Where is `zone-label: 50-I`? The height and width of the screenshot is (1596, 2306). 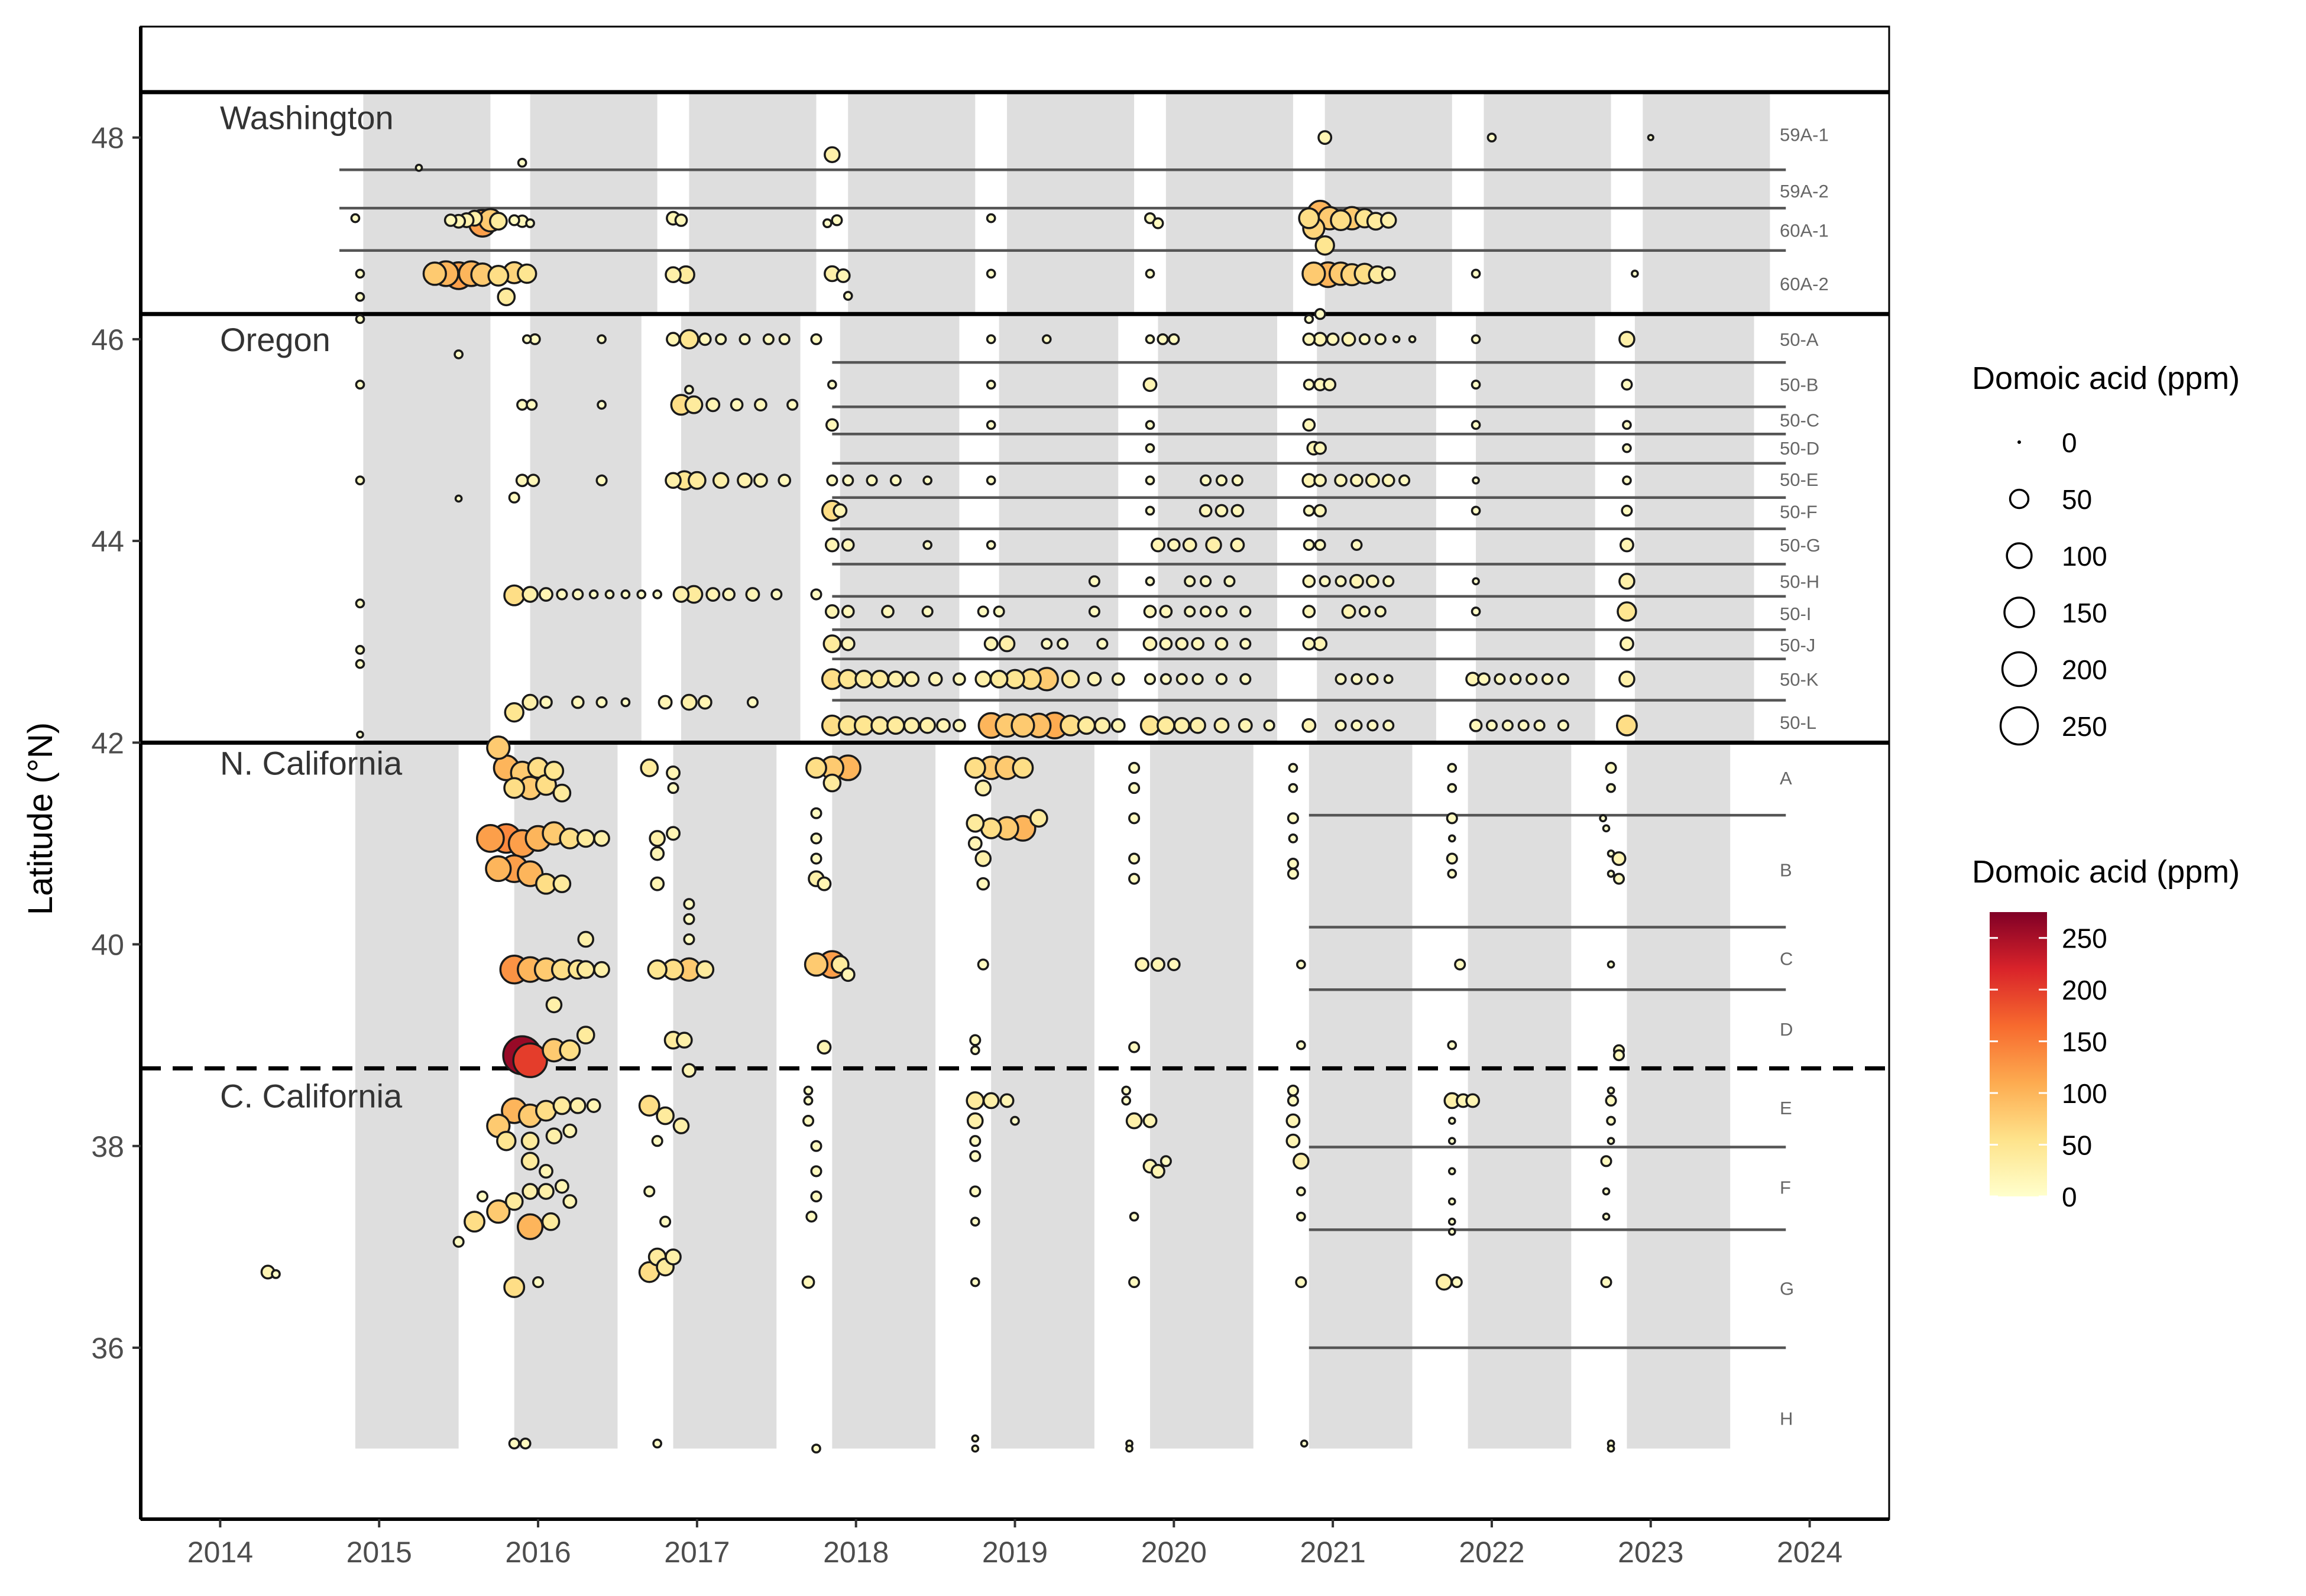 zone-label: 50-I is located at coordinates (1795, 614).